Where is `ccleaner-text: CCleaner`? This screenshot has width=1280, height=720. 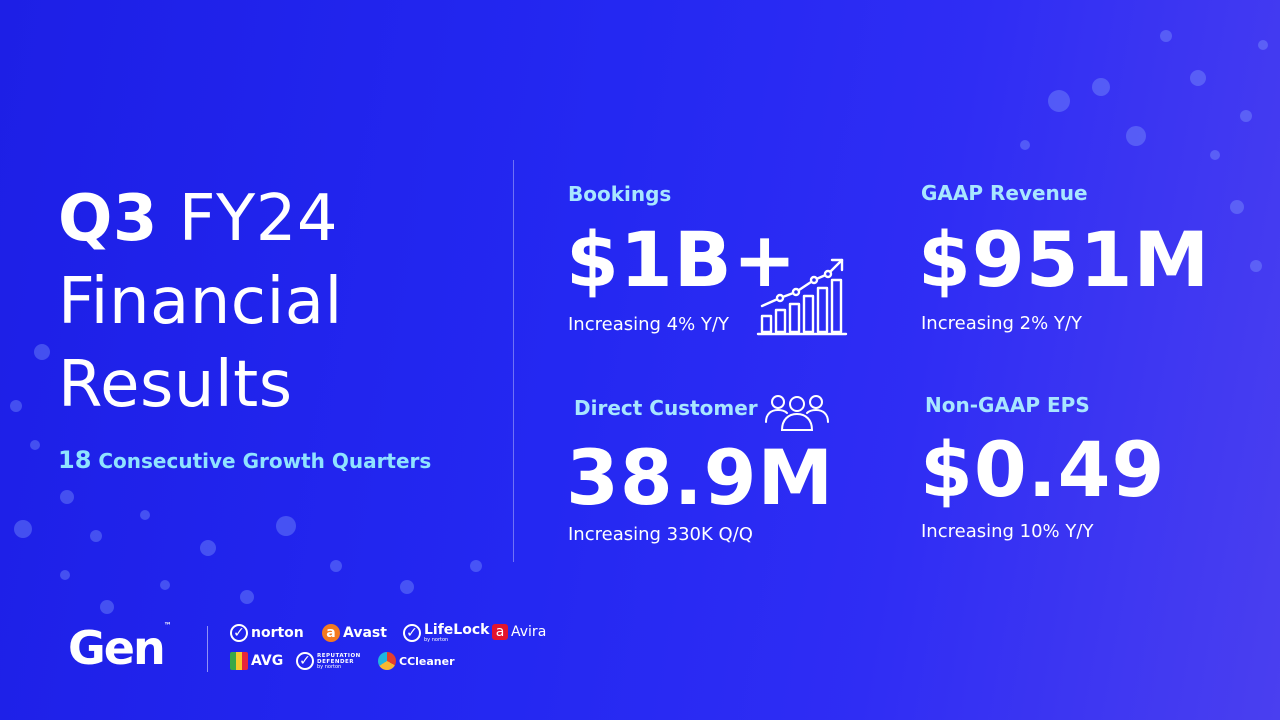 ccleaner-text: CCleaner is located at coordinates (427, 661).